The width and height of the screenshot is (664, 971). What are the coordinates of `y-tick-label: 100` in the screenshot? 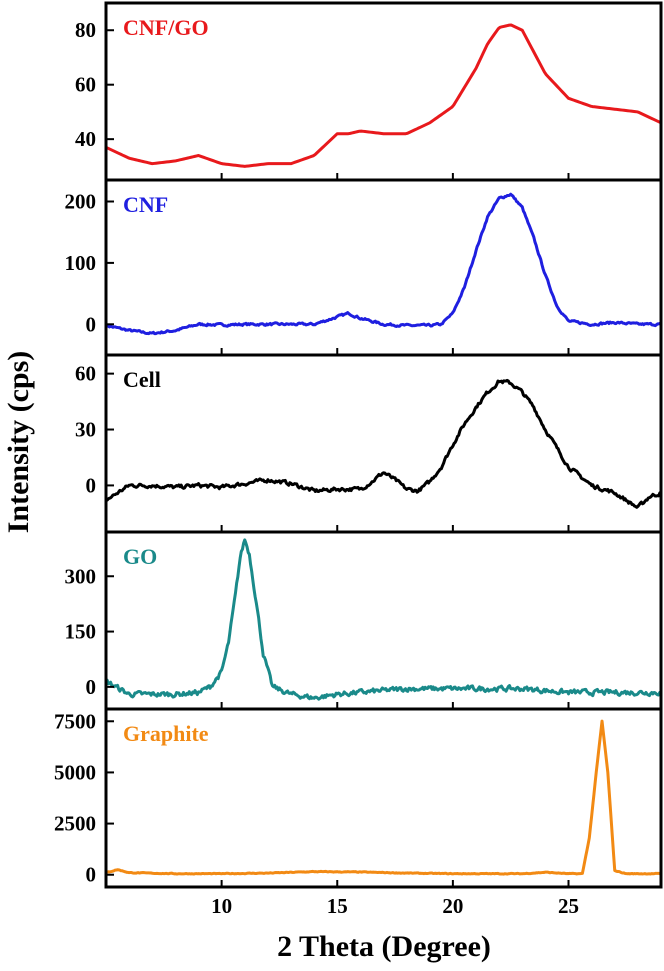 It's located at (81, 263).